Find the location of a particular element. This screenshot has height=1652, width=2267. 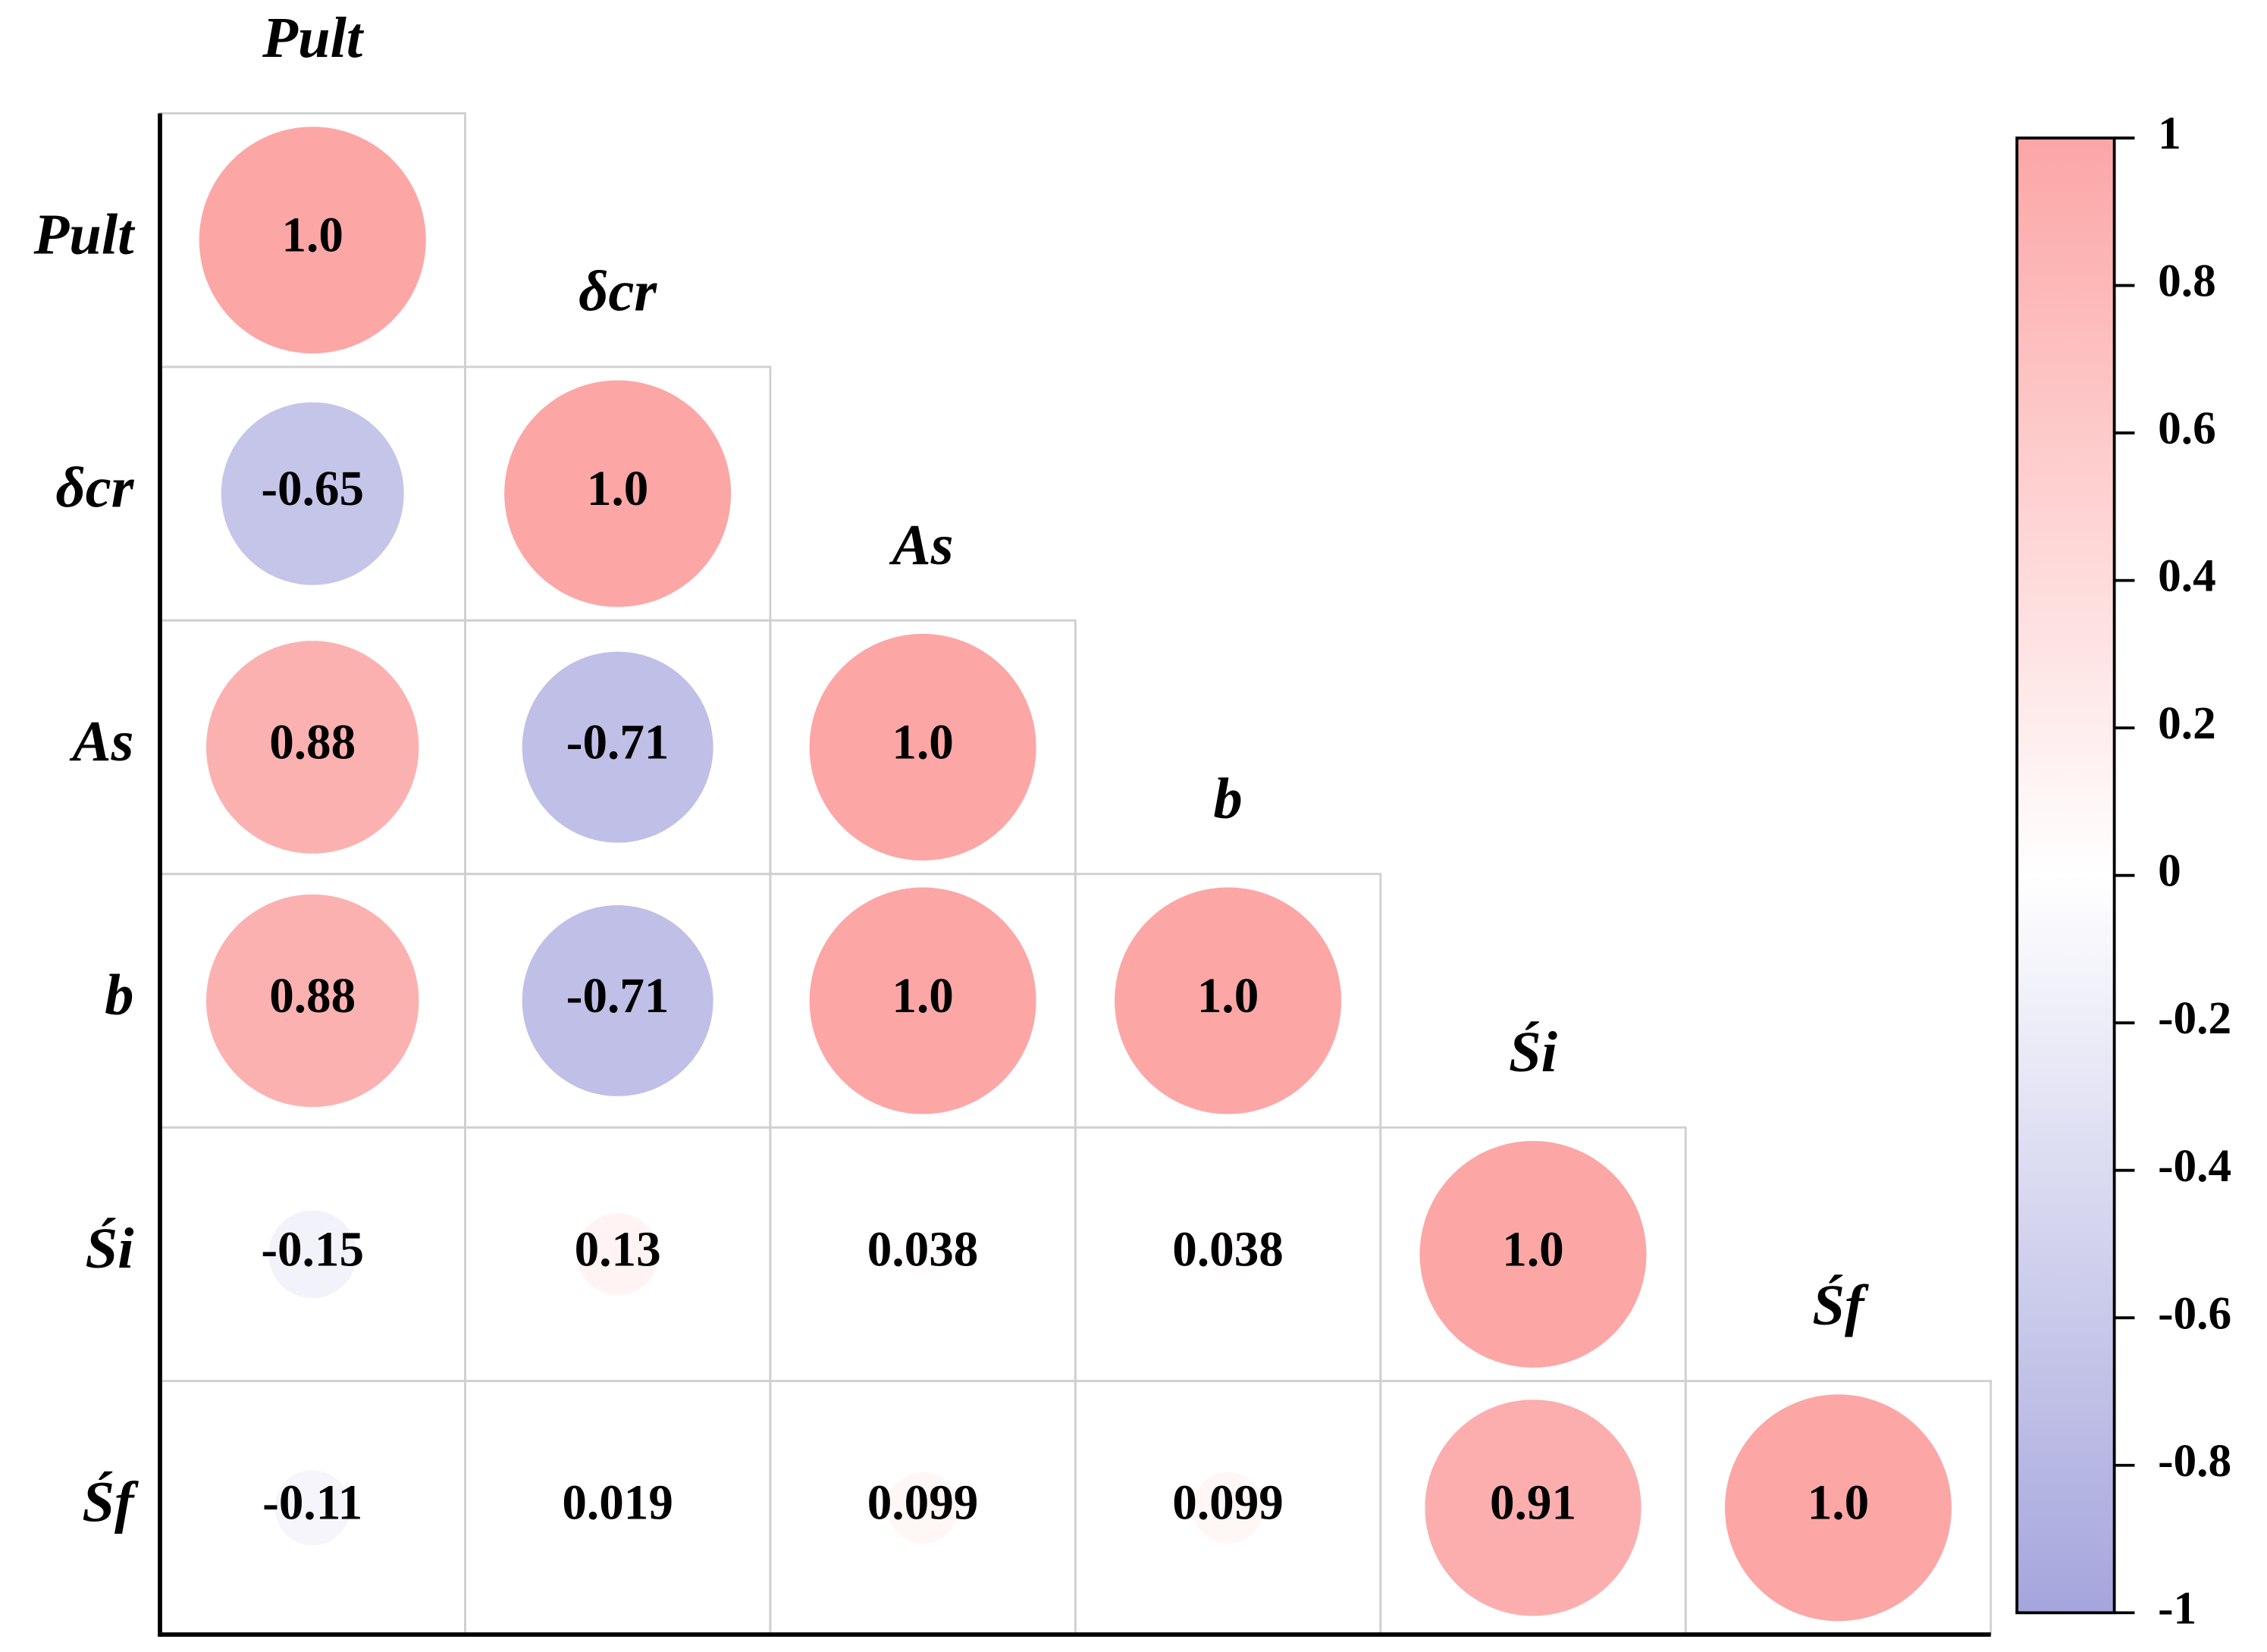

colorbar-tick-label: -0.4 is located at coordinates (2194, 1166).